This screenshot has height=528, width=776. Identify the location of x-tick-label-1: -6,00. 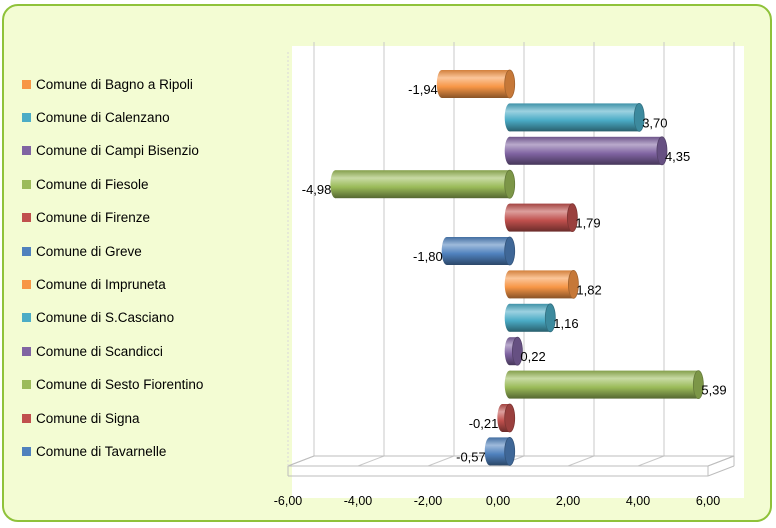
(288, 501).